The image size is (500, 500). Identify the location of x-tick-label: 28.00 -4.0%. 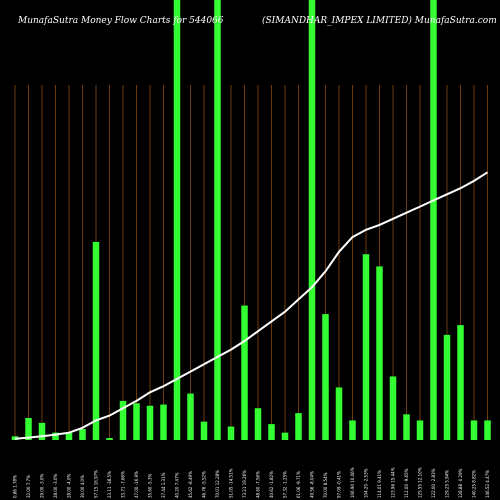
(69, 485).